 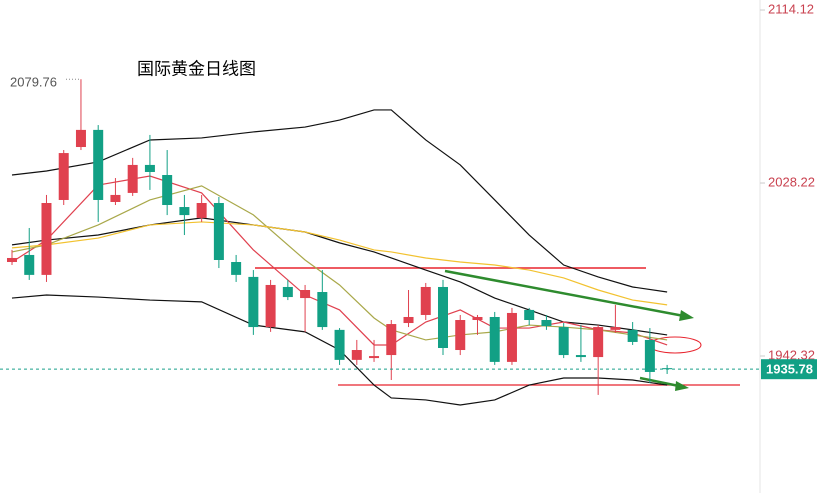 What do you see at coordinates (791, 354) in the screenshot?
I see `y-tick-label: 1942.32` at bounding box center [791, 354].